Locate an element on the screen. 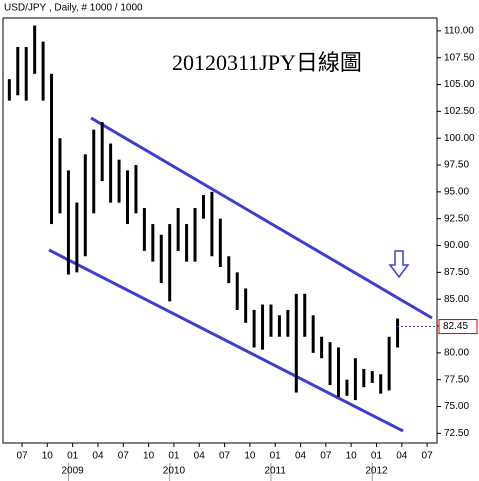 This screenshot has width=479, height=481. y-tick-label: 85.00 is located at coordinates (456, 299).